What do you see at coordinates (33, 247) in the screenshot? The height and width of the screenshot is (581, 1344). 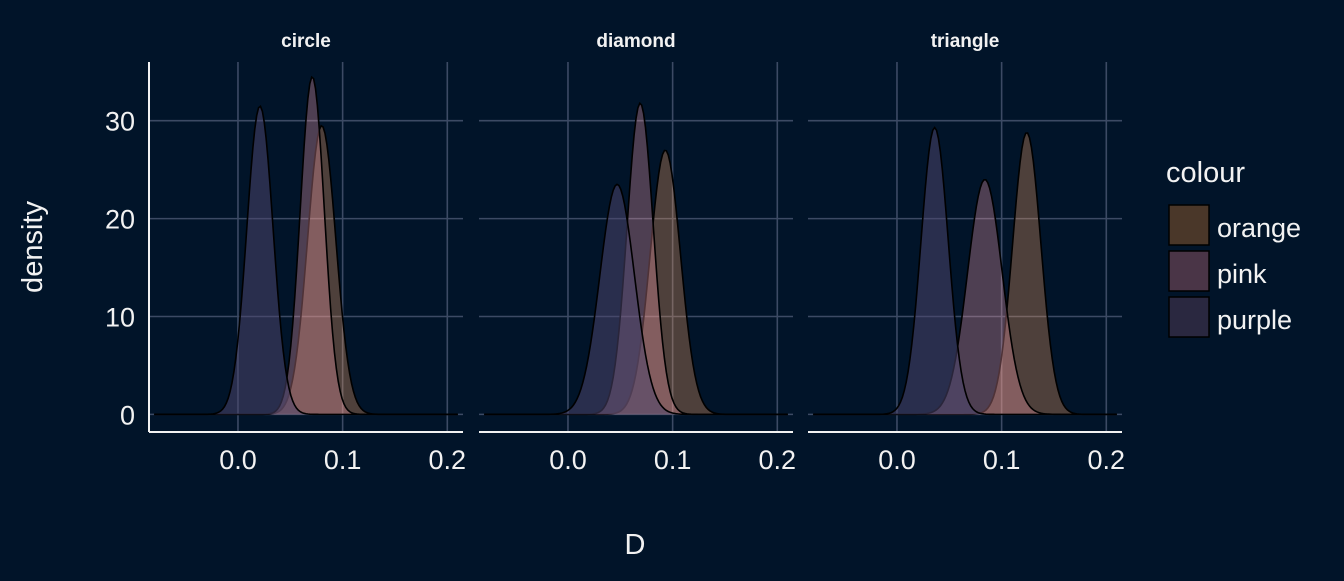 I see `y-axis-title: density` at bounding box center [33, 247].